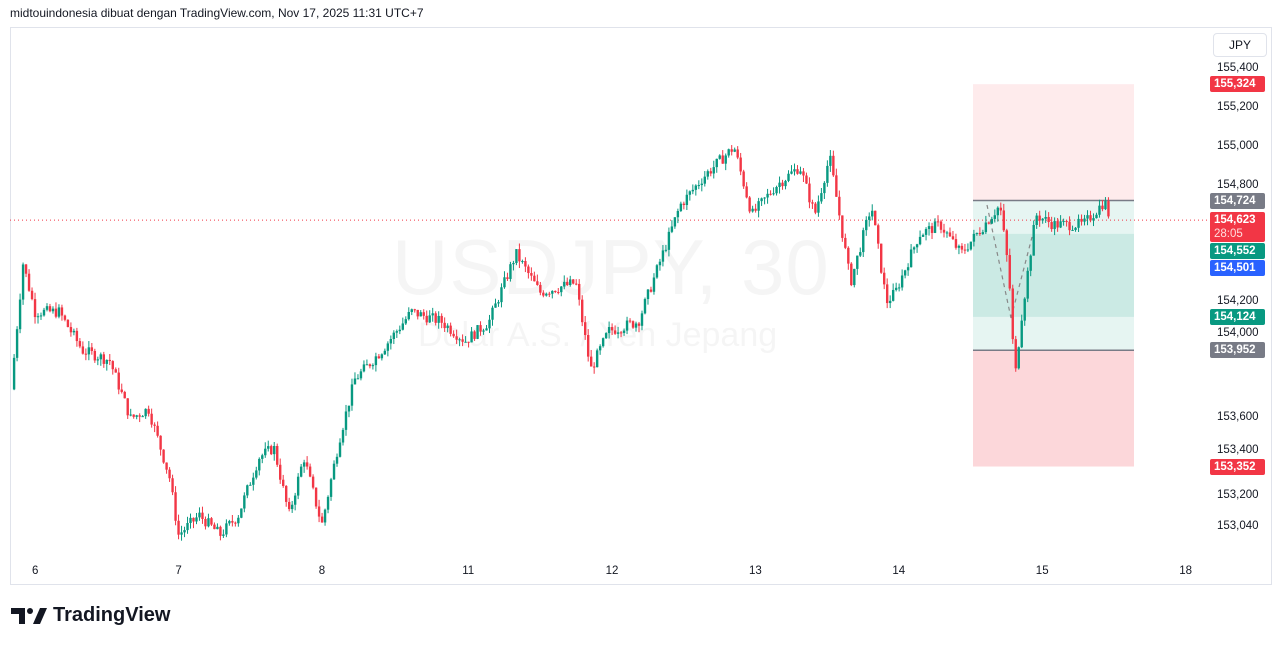 The height and width of the screenshot is (646, 1281). What do you see at coordinates (1053, 142) in the screenshot?
I see `position-stop-zone-upper` at bounding box center [1053, 142].